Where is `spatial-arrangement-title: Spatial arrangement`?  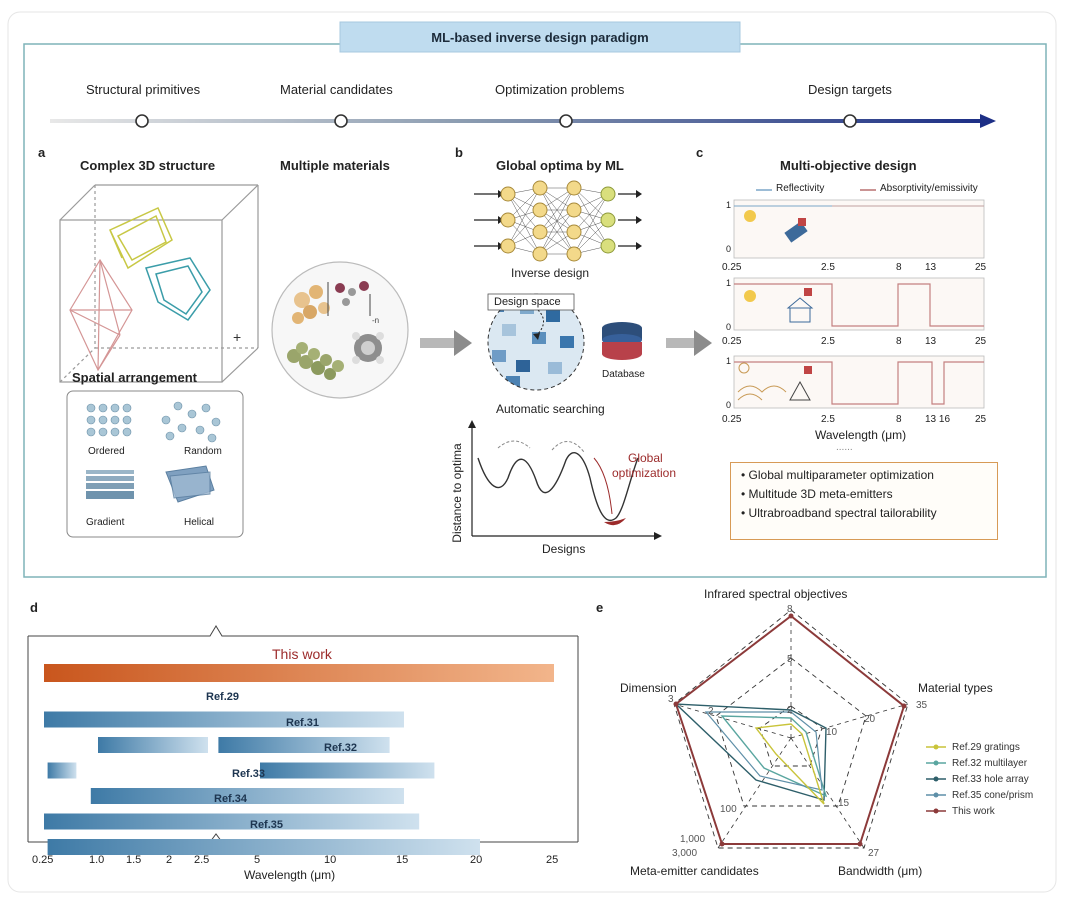
spatial-arrangement-title: Spatial arrangement is located at coordinates (134, 377).